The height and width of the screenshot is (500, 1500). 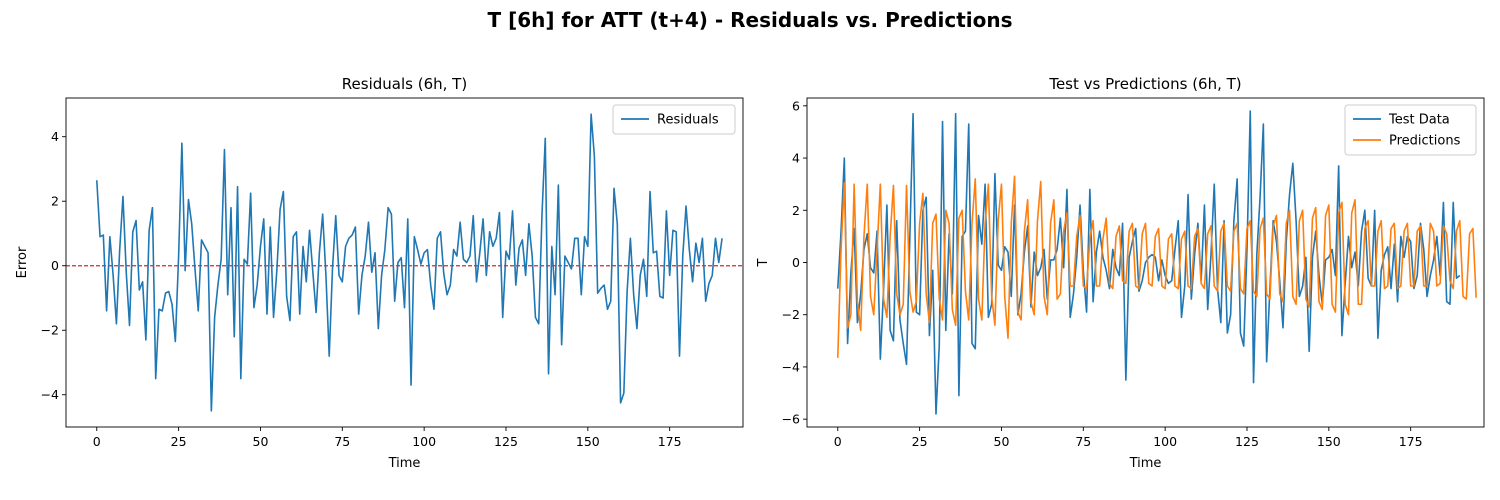 I want to click on legend-label: Test Data, so click(x=1419, y=120).